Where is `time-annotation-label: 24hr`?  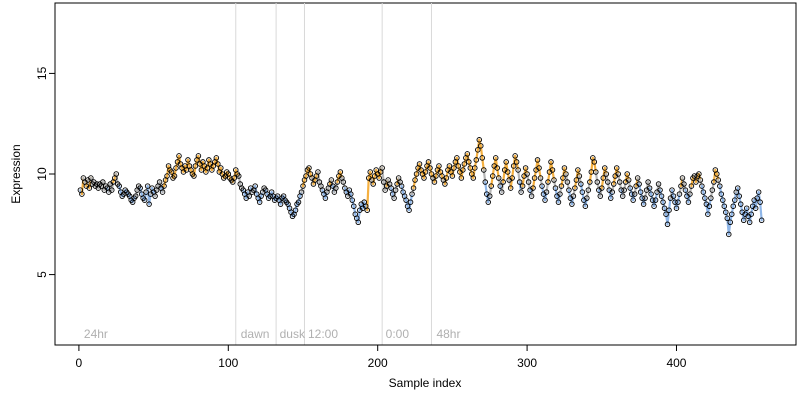
time-annotation-label: 24hr is located at coordinates (96, 334).